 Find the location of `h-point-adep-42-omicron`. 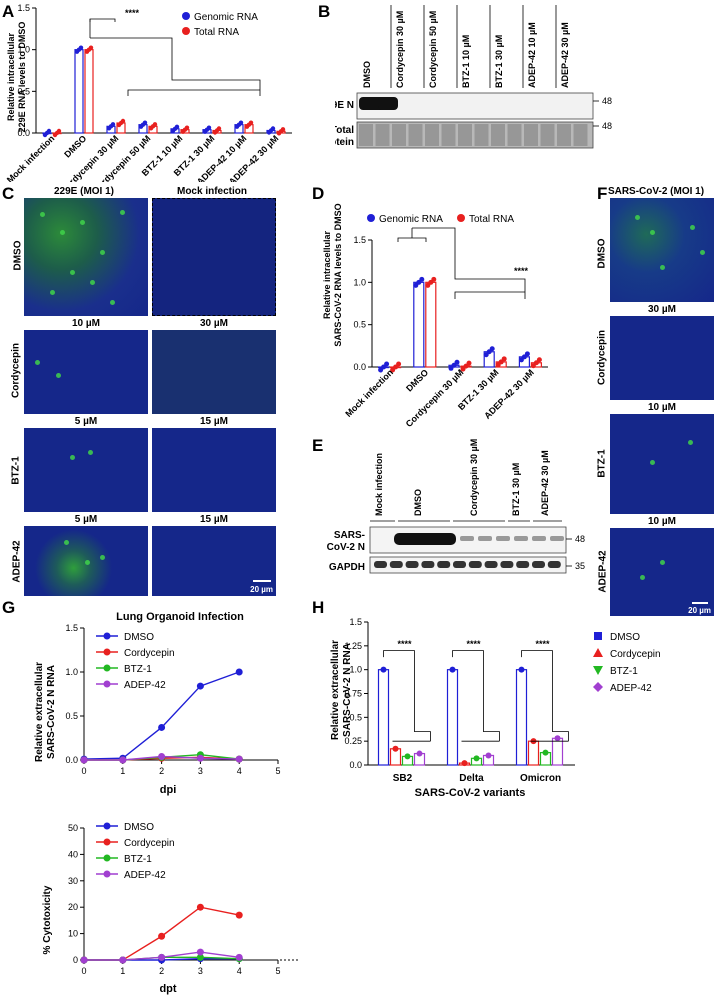

h-point-adep-42-omicron is located at coordinates (557, 738).